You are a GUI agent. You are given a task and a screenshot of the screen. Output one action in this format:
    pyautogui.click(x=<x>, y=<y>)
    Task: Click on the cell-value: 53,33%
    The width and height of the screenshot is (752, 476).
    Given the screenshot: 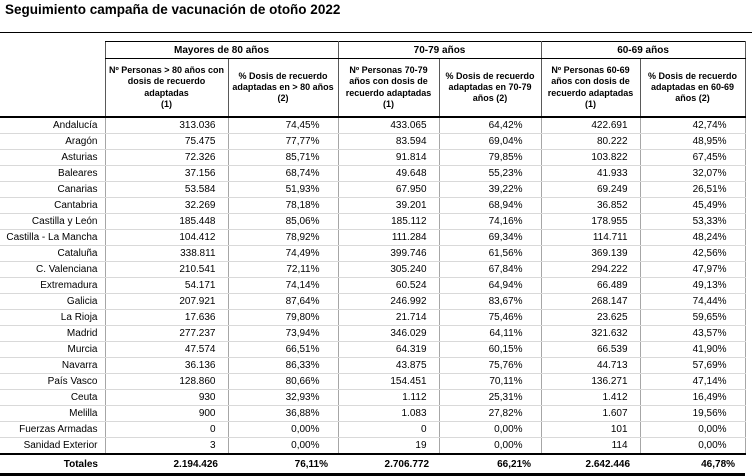 What is the action you would take?
    pyautogui.click(x=693, y=221)
    